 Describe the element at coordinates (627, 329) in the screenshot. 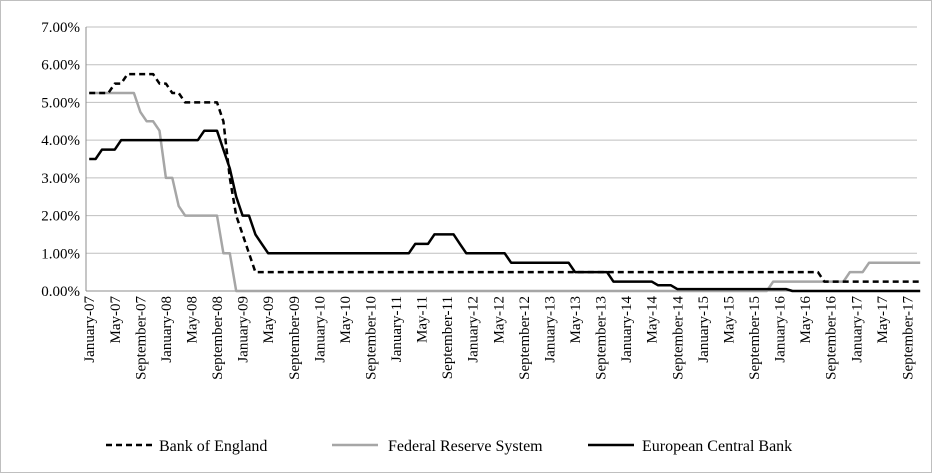

I see `x-tick-label: January-14` at that location.